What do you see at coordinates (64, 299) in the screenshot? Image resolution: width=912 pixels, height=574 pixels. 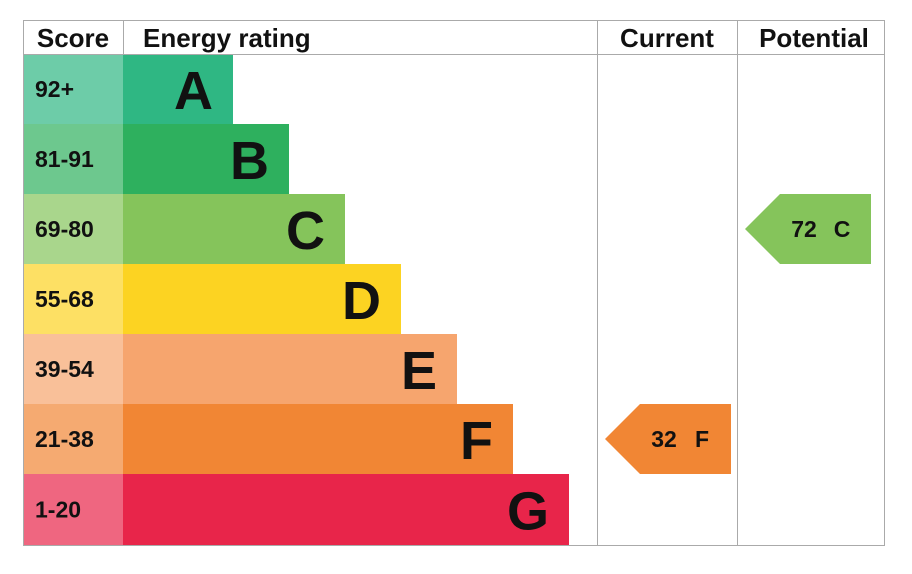 I see `score-label: 55-68` at bounding box center [64, 299].